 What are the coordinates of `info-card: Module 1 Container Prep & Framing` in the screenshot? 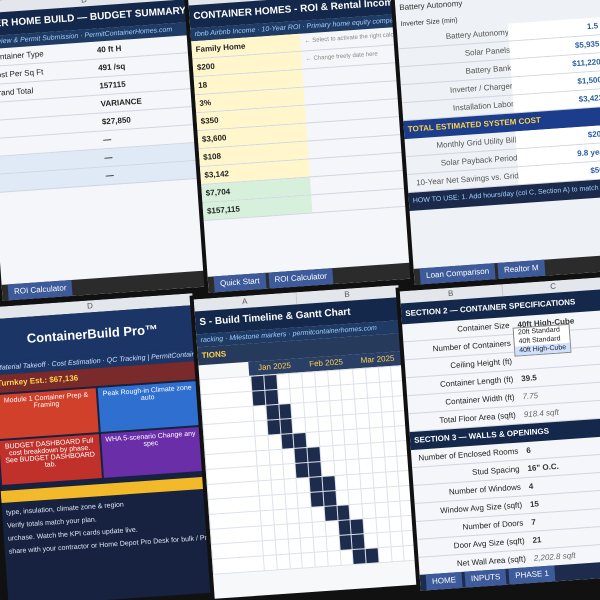 It's located at (49, 414).